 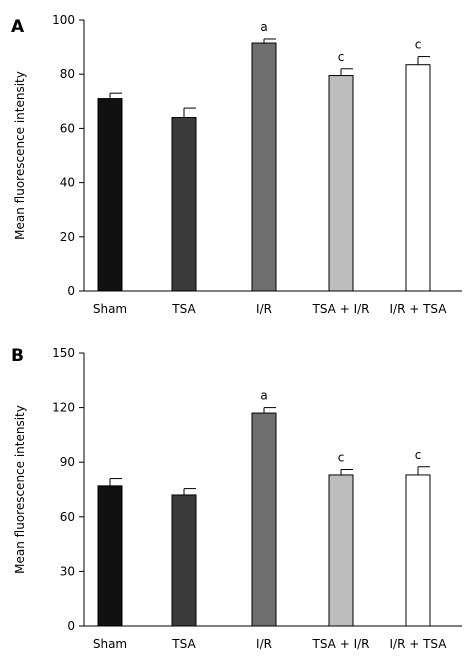 I want to click on y-tick-label: 120, so click(x=63, y=408).